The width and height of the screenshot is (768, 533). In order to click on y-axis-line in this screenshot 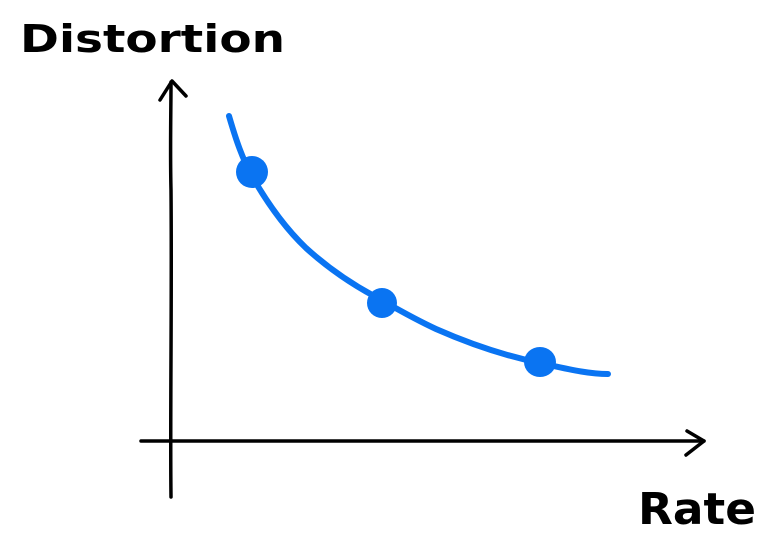, I will do `click(171, 289)`.